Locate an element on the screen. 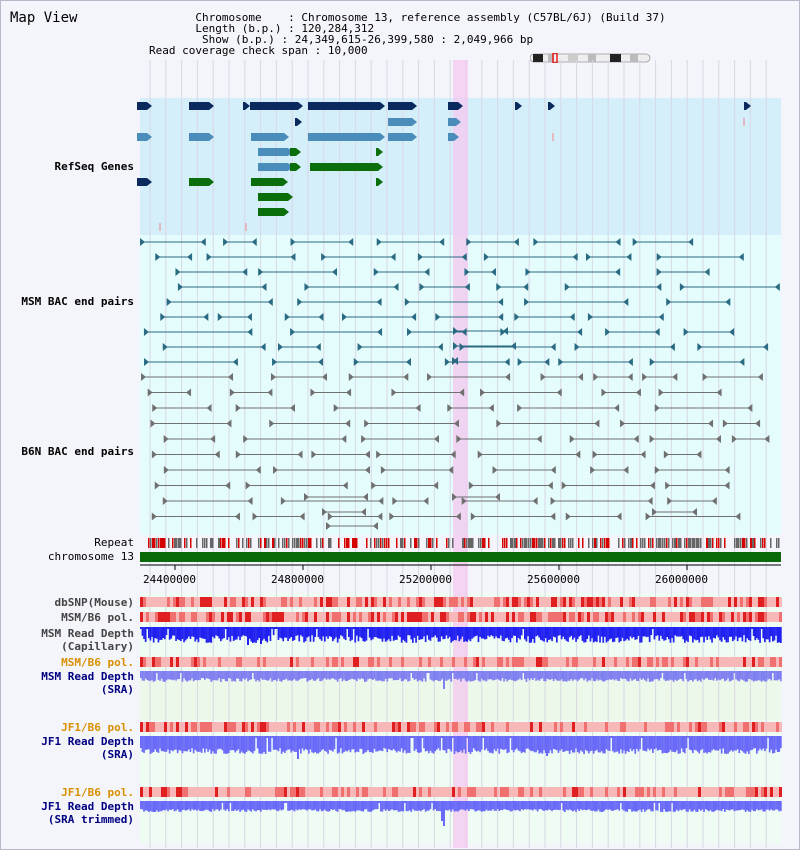  refseq-gene is located at coordinates (344, 167).